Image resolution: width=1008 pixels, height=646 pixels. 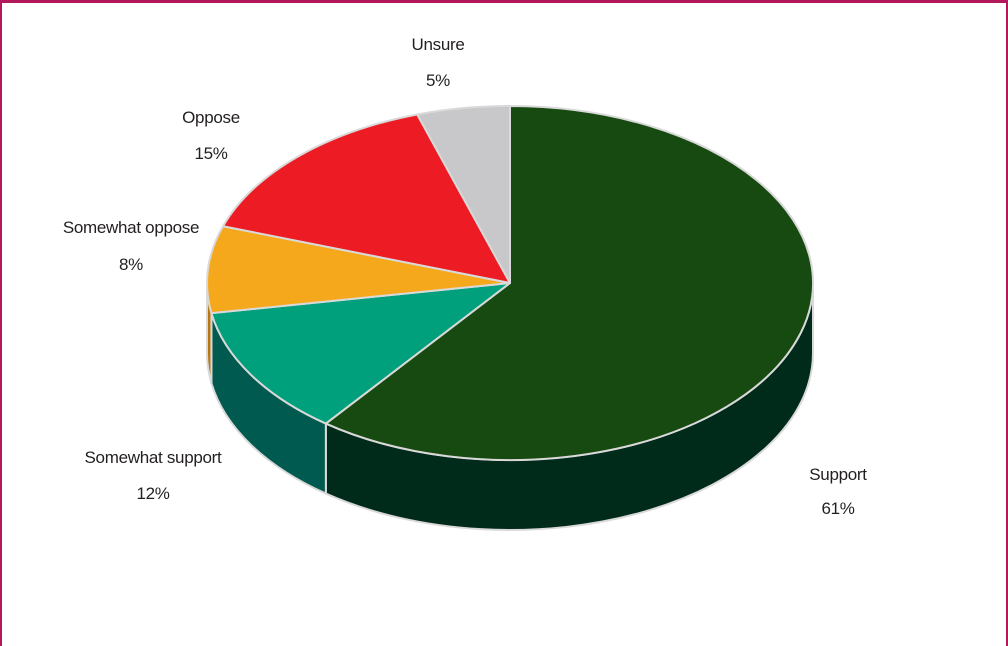 I want to click on pie-slice-somewhat-support, so click(x=360, y=353).